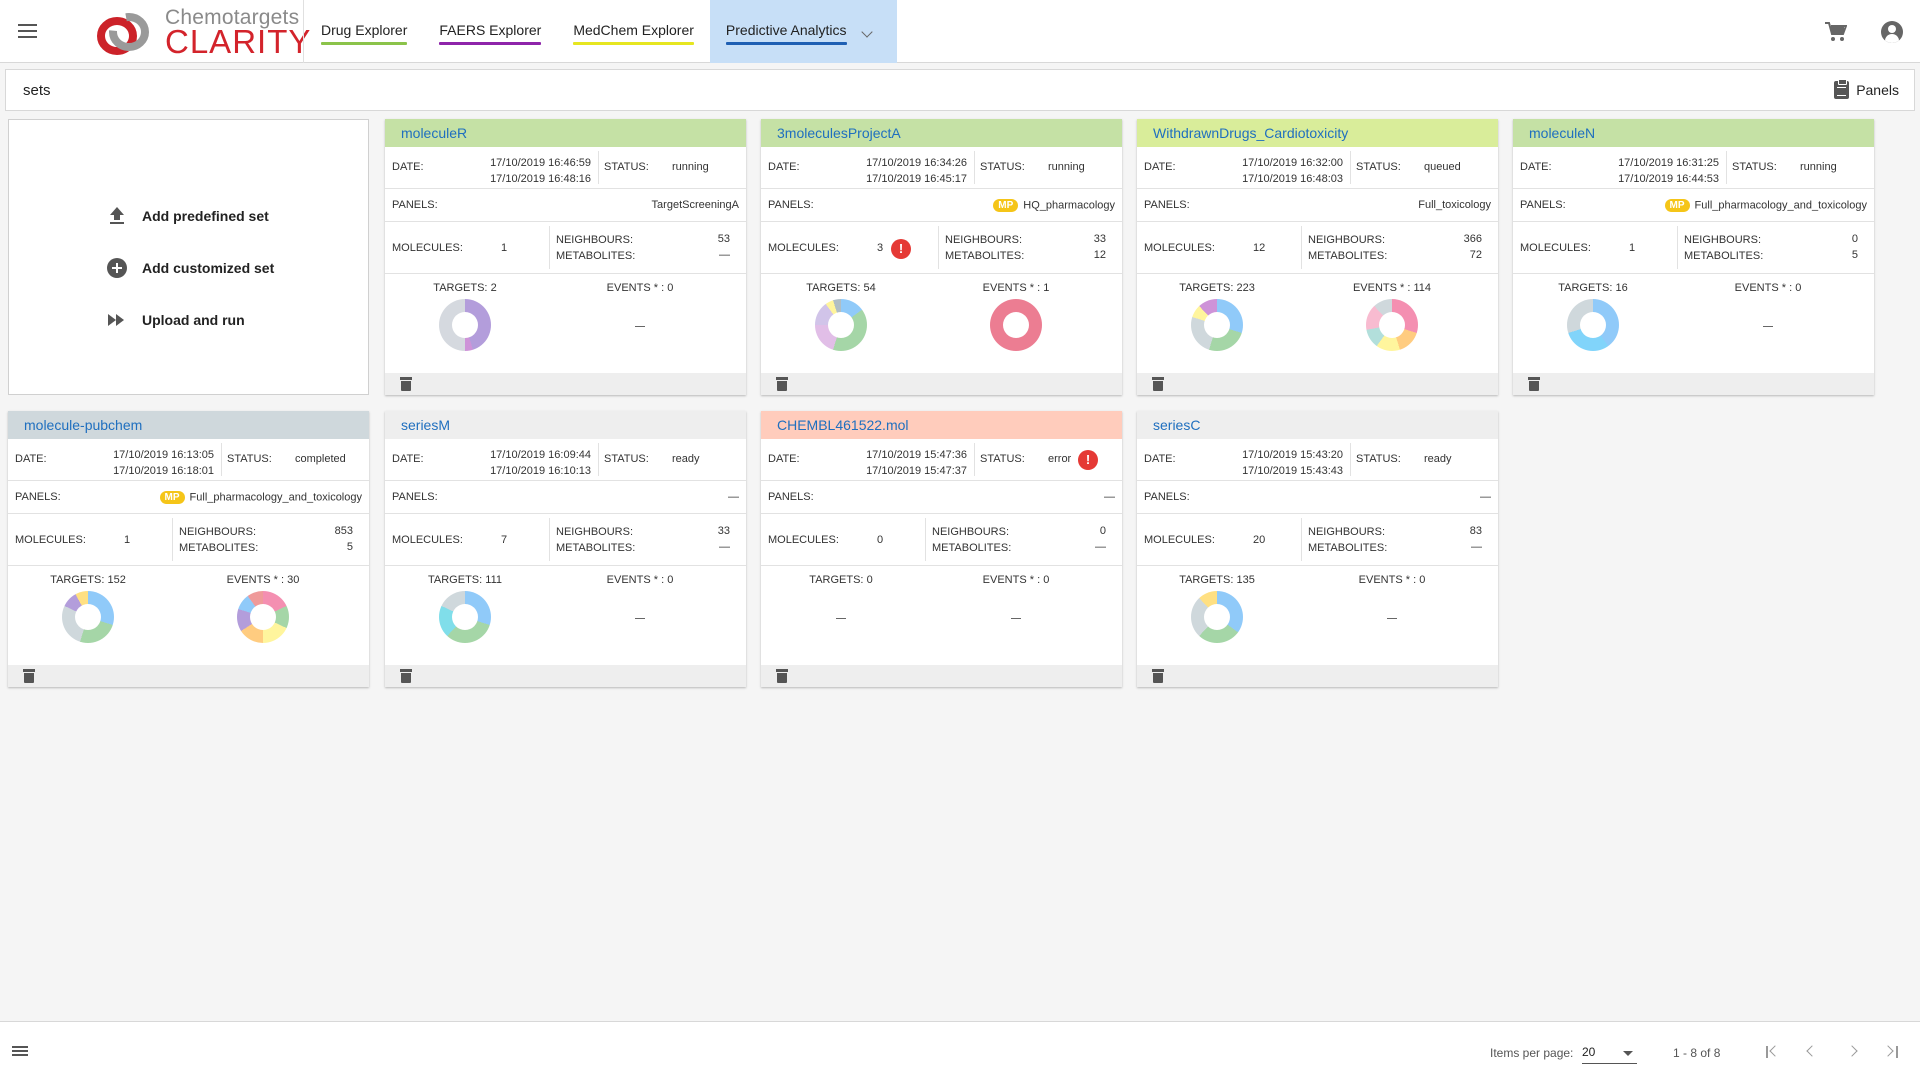 This screenshot has width=1920, height=1080. Describe the element at coordinates (208, 268) in the screenshot. I see `add-item-label: Add customized set` at that location.